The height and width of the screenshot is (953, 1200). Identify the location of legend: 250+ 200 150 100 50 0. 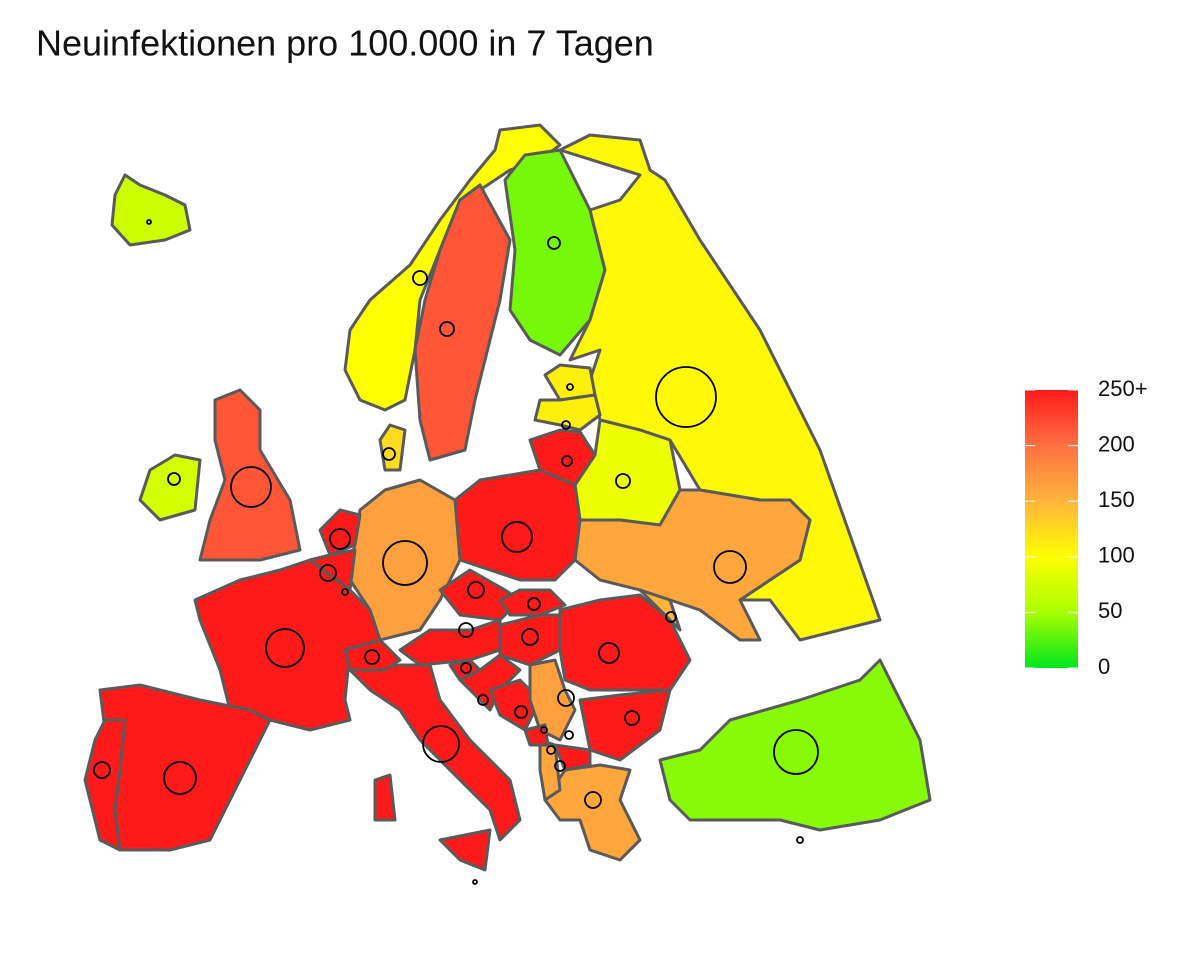
(1086, 527).